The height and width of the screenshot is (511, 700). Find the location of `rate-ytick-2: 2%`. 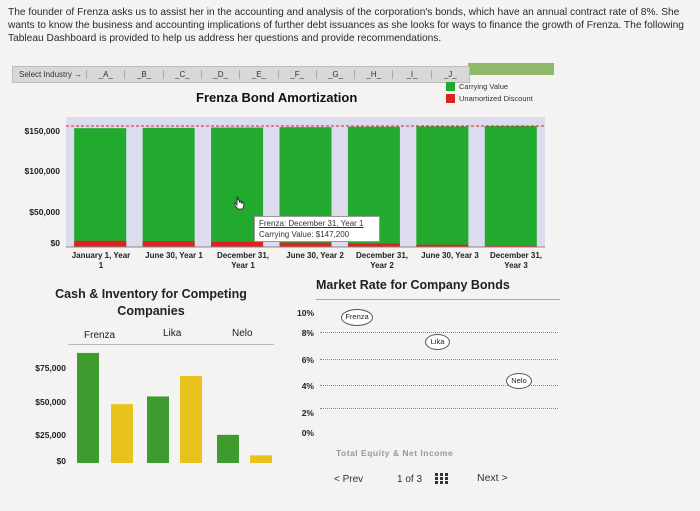

rate-ytick-2: 2% is located at coordinates (307, 413).